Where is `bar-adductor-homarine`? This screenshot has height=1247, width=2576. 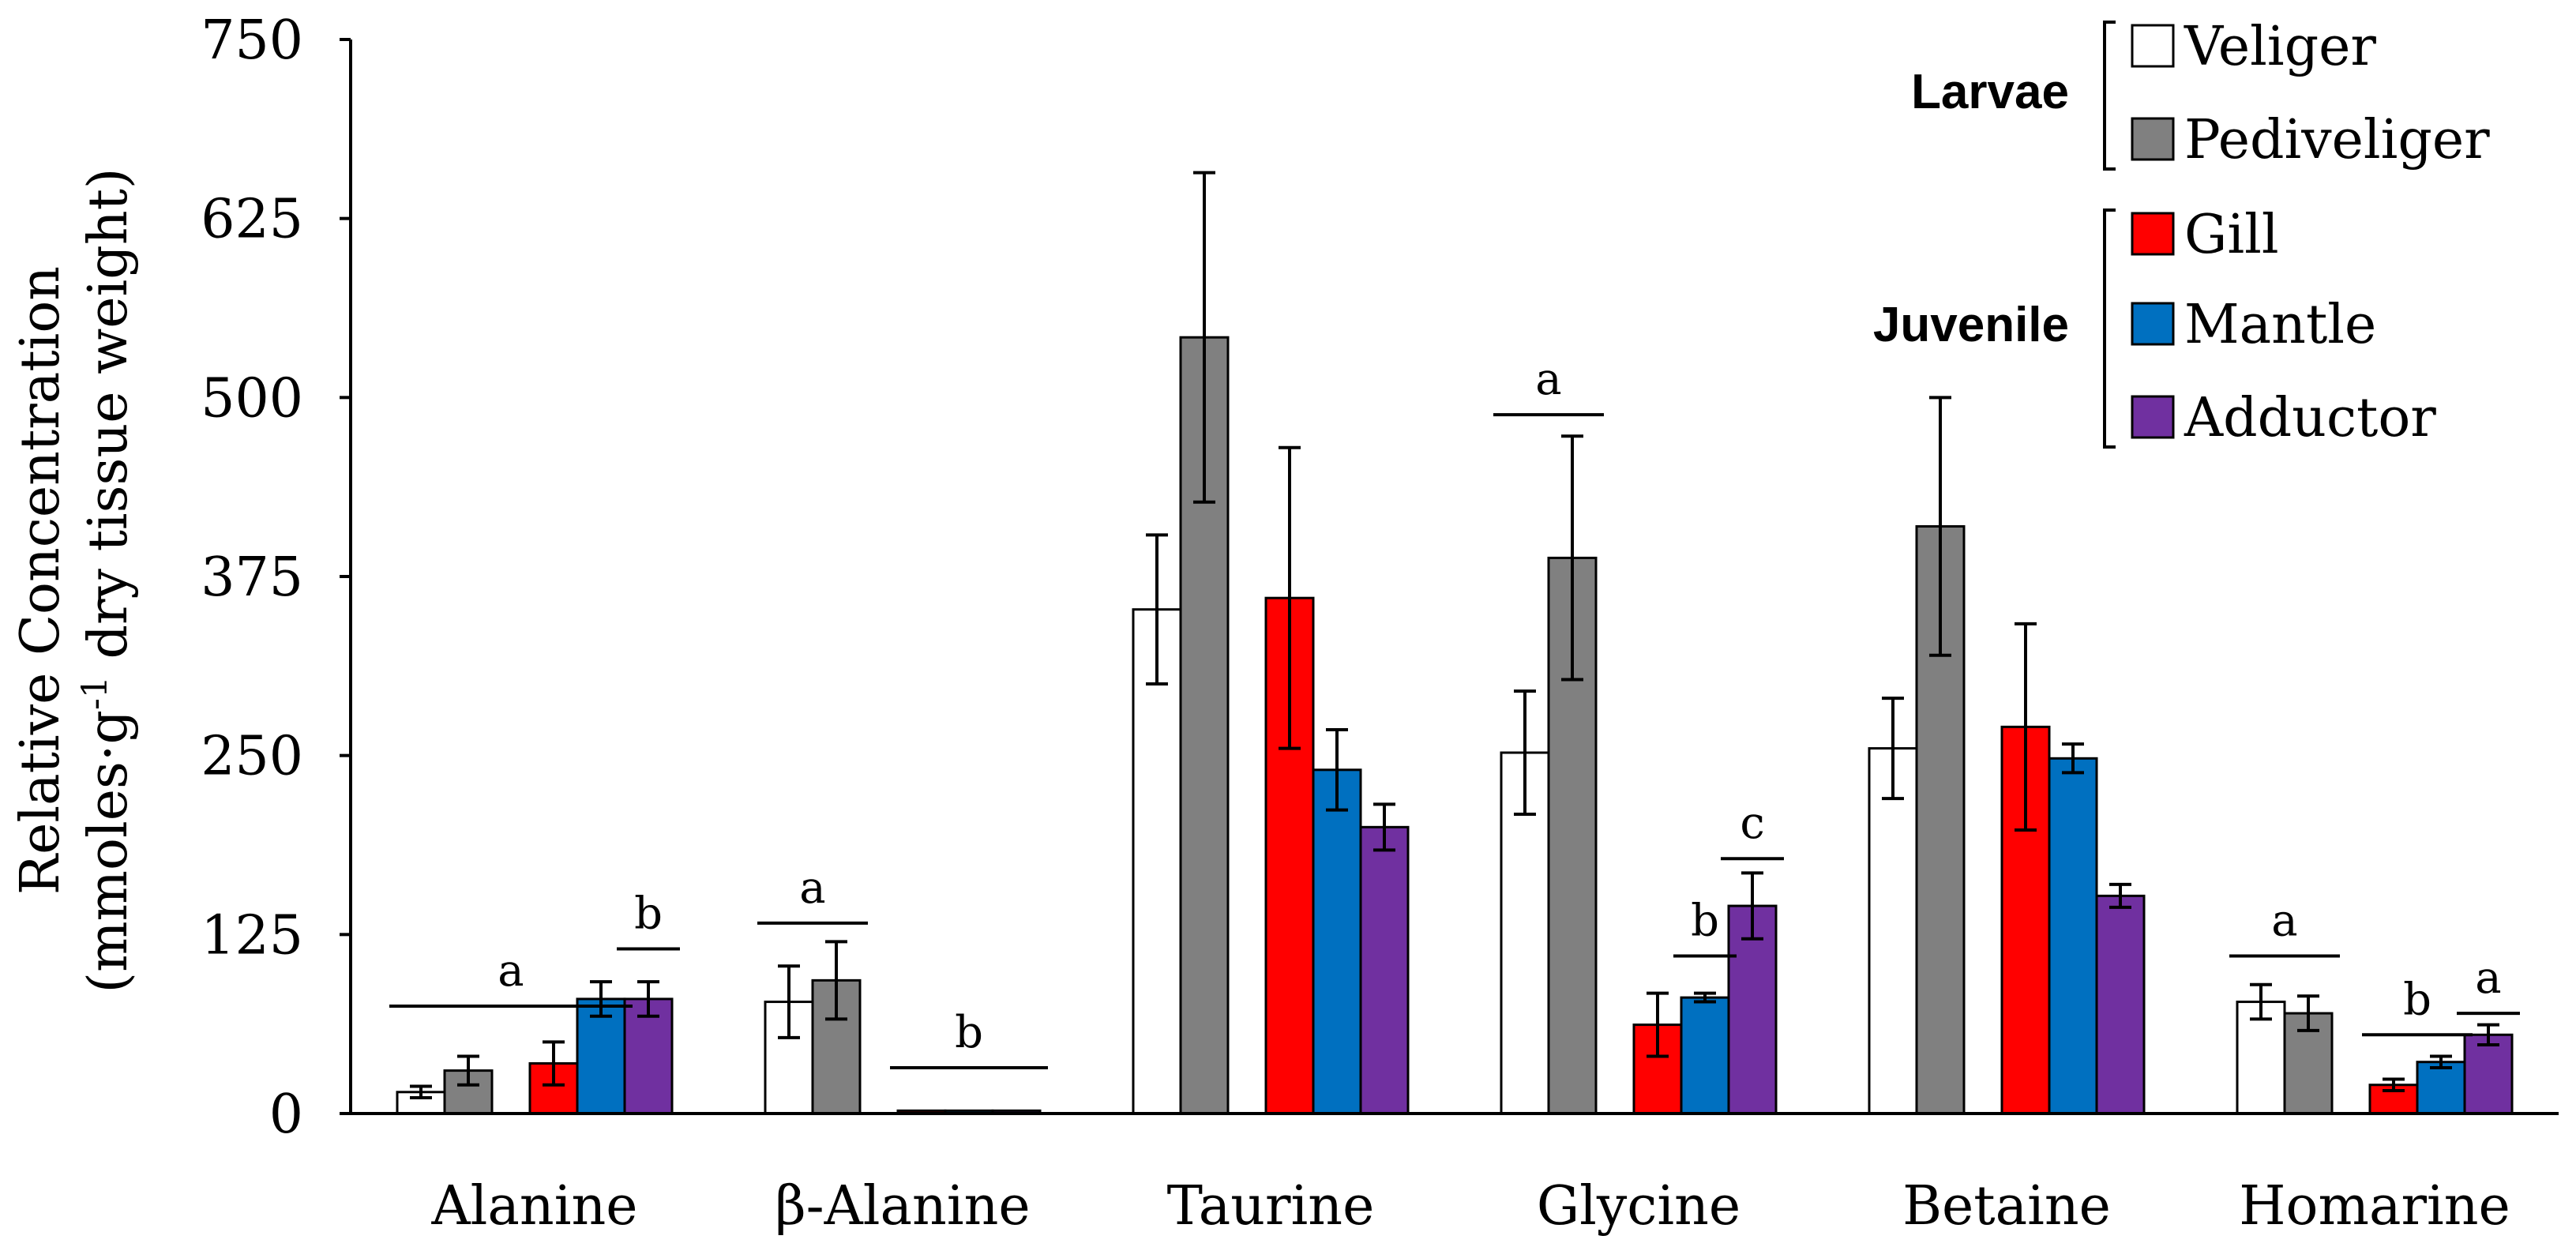 bar-adductor-homarine is located at coordinates (2488, 1074).